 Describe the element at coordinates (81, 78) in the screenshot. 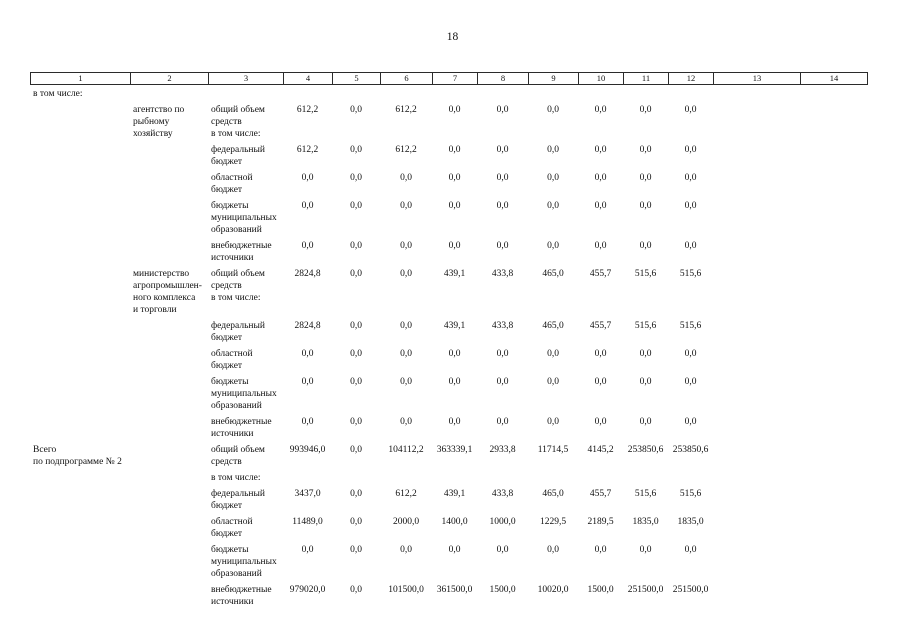

I see `header-col-1: 1` at that location.